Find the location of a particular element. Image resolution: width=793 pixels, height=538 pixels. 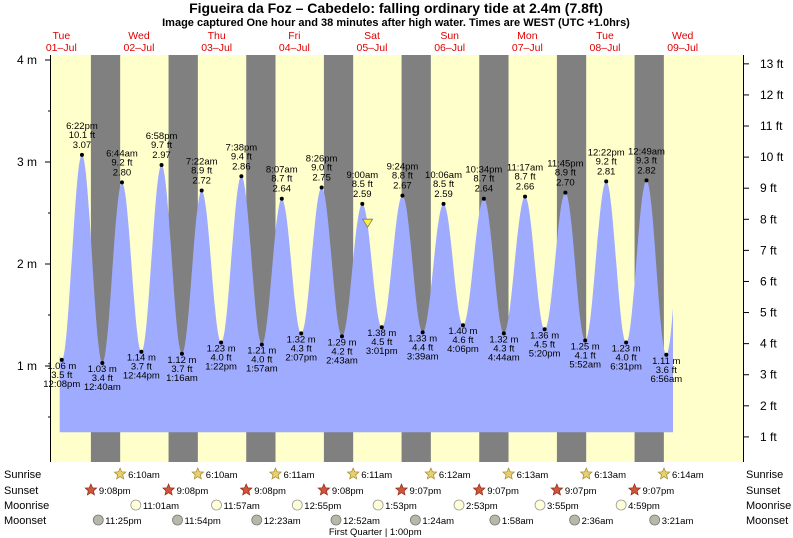

sunset-row-label-right: Sunset is located at coordinates (763, 491).